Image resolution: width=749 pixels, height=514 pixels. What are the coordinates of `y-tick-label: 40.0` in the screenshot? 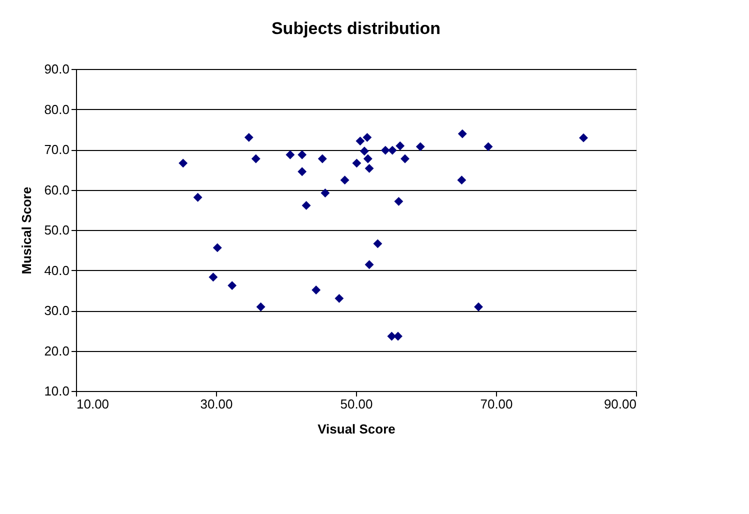 It's located at (57, 270).